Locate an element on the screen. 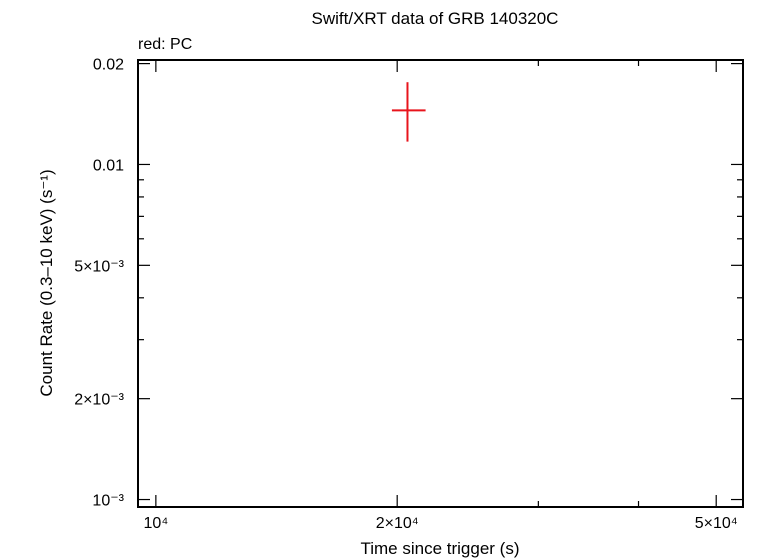 This screenshot has height=558, width=759. x-tick-label: 5×10⁴ is located at coordinates (716, 523).